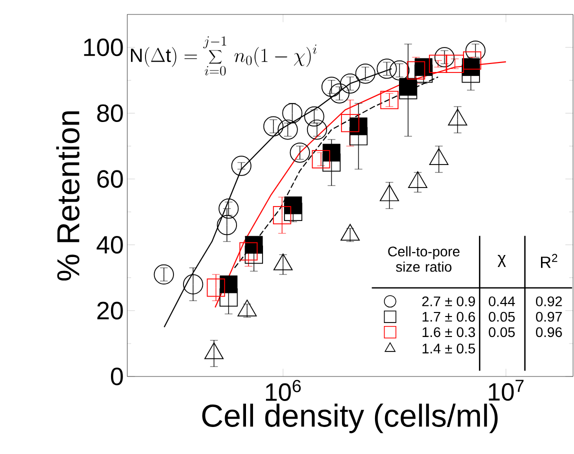 The image size is (574, 454). Describe the element at coordinates (549, 261) in the screenshot. I see `annotation: R$^{2}$` at that location.